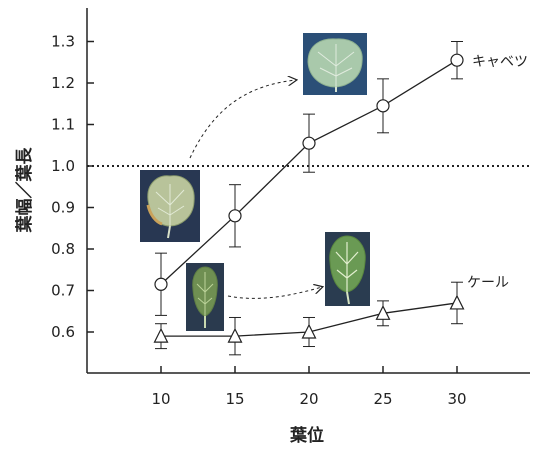  Describe the element at coordinates (205, 297) in the screenshot. I see `kale-lower-leaf-photo` at that location.